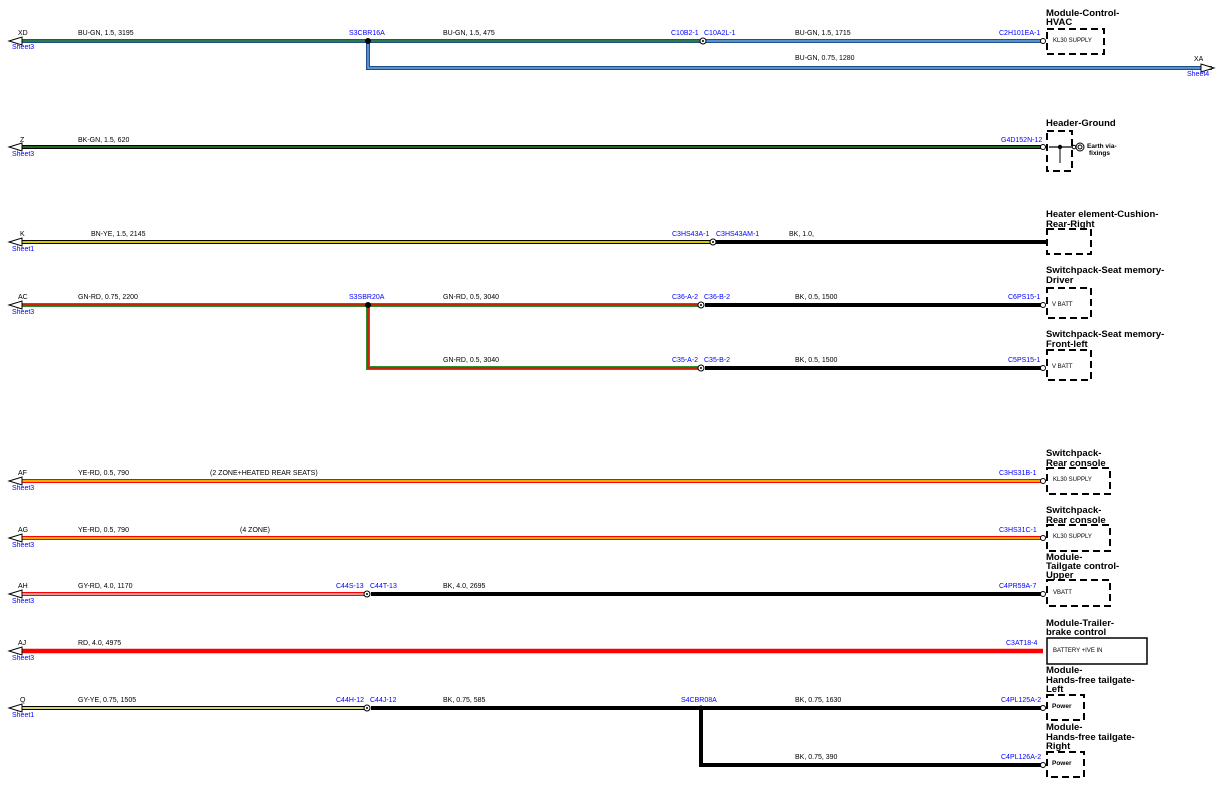 The height and width of the screenshot is (787, 1220). Describe the element at coordinates (1082, 566) in the screenshot. I see `component-title: Module-Tailgate control-Upper` at that location.